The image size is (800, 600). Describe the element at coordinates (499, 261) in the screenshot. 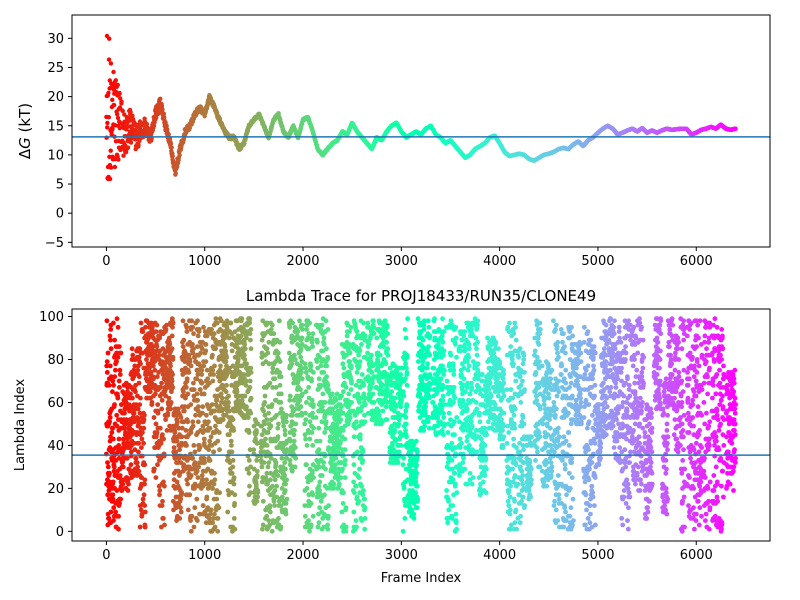

I see `delta-g-x-tick-label: 4000` at that location.